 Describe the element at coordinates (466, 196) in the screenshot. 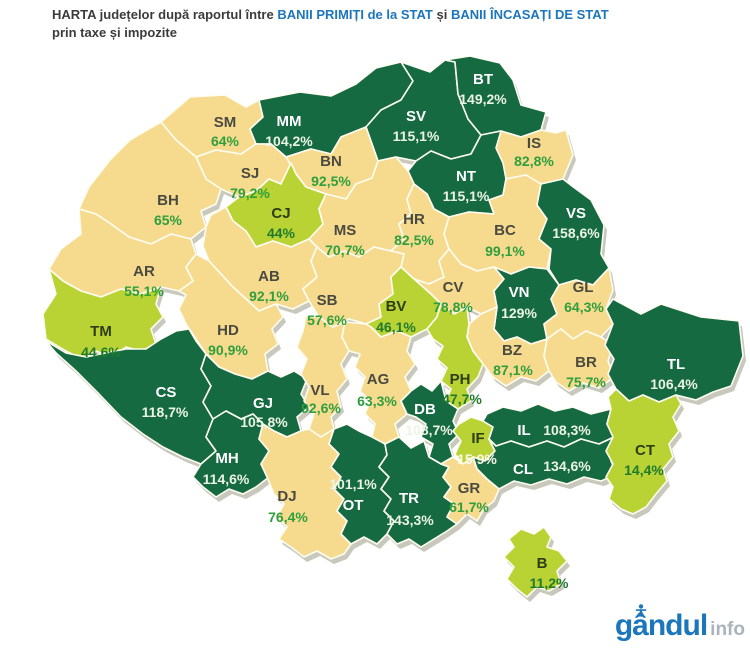

I see `county-NT-value: 115,1%` at that location.